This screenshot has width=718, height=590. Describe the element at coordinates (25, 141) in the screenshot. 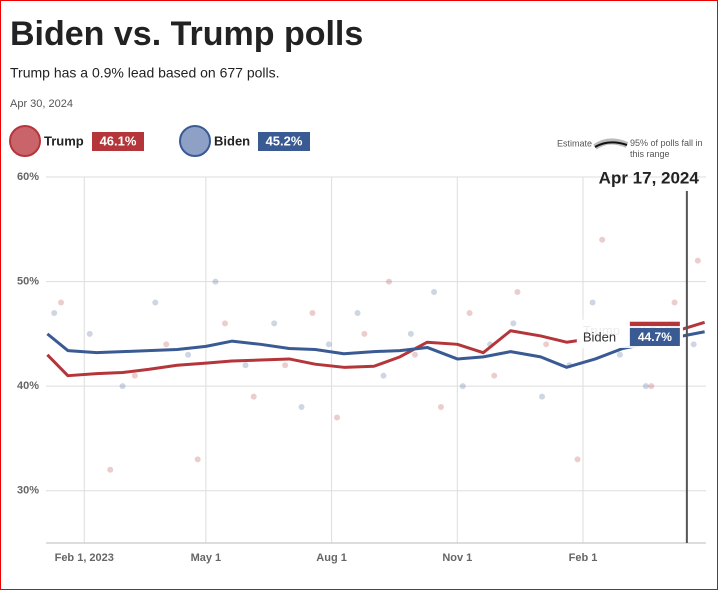

I see `trump-photo` at that location.